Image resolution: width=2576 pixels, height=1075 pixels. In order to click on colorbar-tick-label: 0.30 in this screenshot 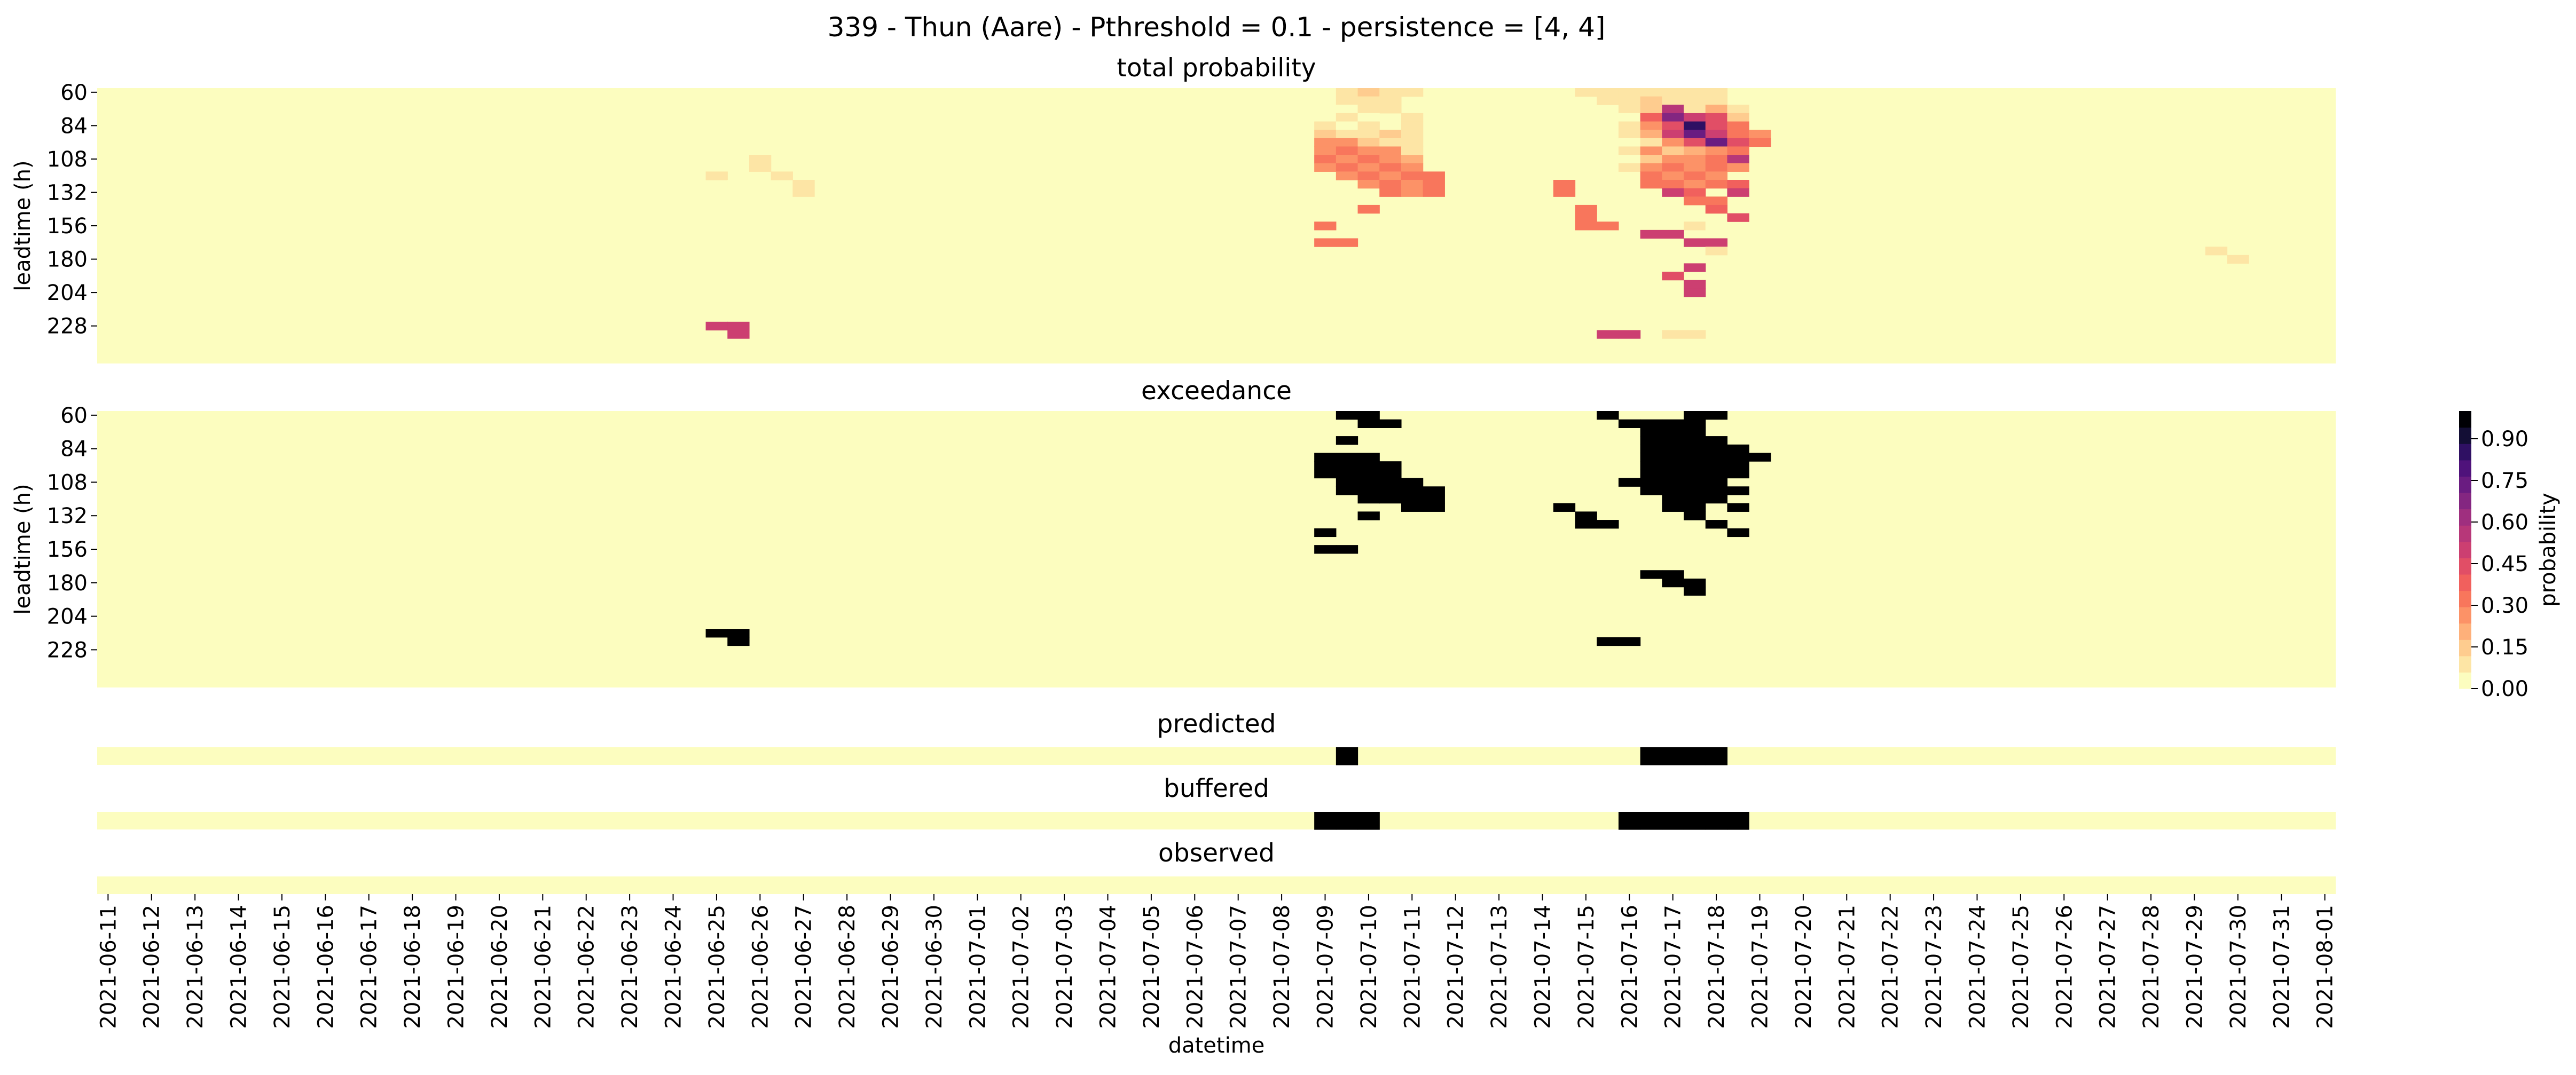, I will do `click(2504, 606)`.